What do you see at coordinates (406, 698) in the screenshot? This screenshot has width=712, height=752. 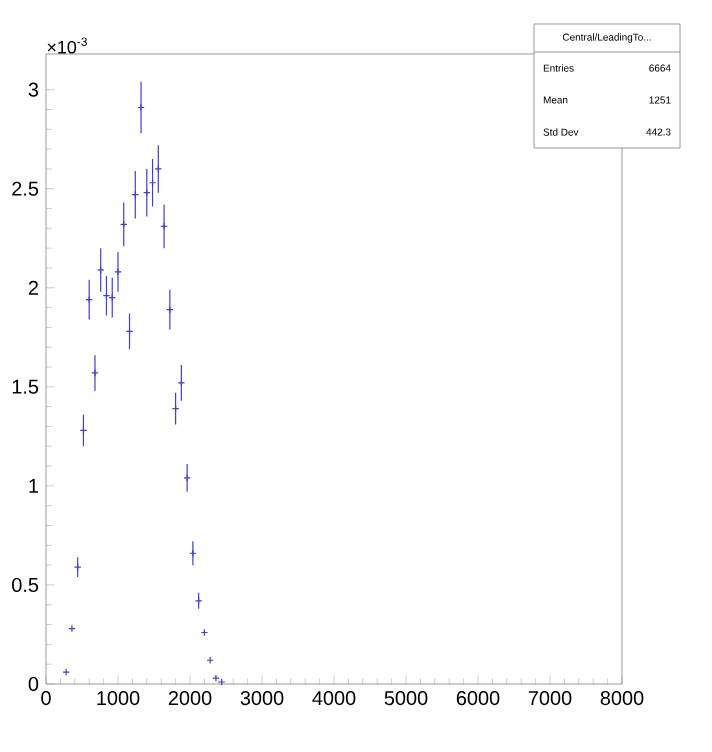 I see `x-tick-label: 5000` at bounding box center [406, 698].